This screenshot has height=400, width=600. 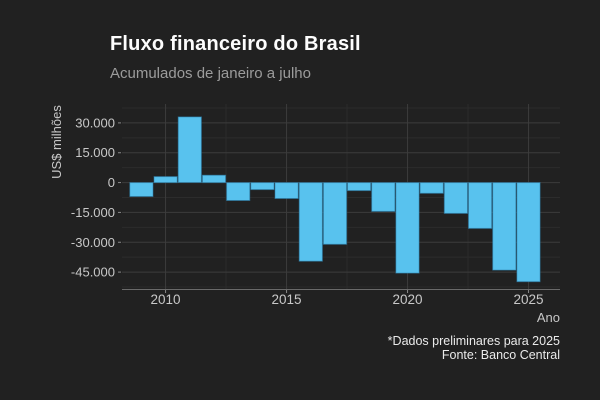 I want to click on bar-2011, so click(x=189, y=149).